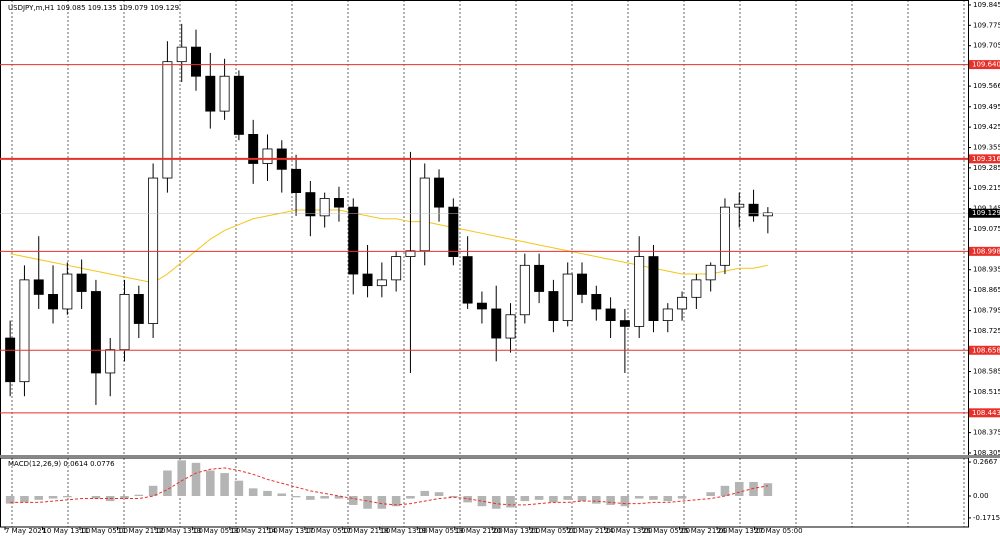 This screenshot has height=536, width=1000. I want to click on level-label: 108.658, so click(986, 350).